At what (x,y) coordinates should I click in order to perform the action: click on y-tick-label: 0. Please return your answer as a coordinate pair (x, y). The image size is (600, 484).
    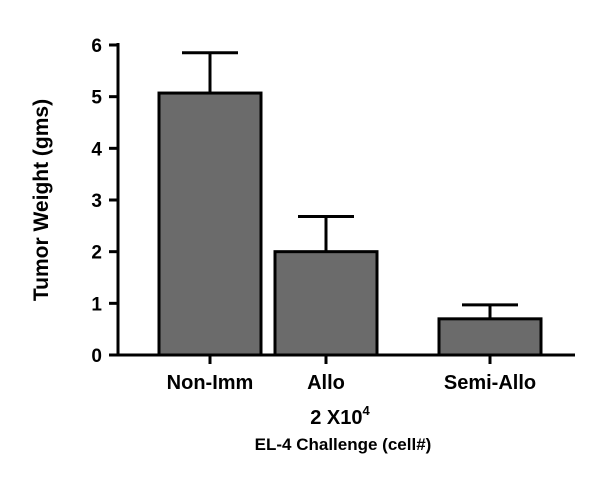
    Looking at the image, I should click on (96, 356).